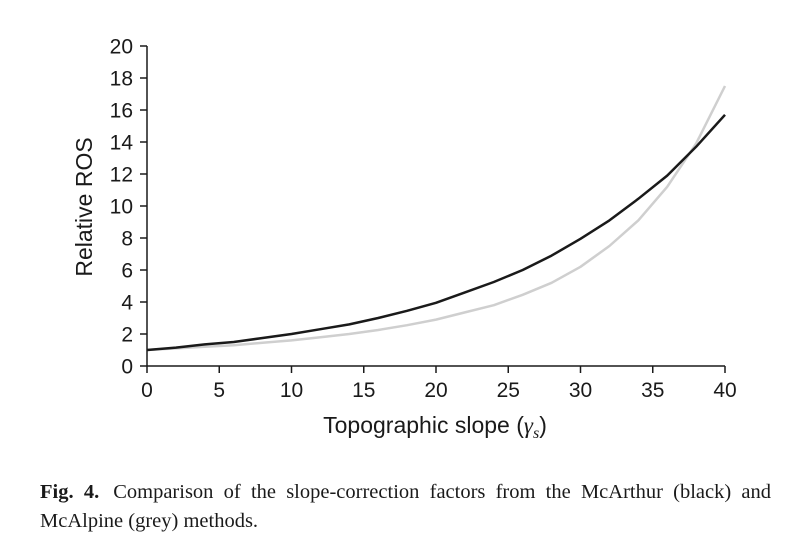 The image size is (799, 556). I want to click on x-axis-ticks: 0 5 10 15 20 25 30 35 40, so click(439, 384).